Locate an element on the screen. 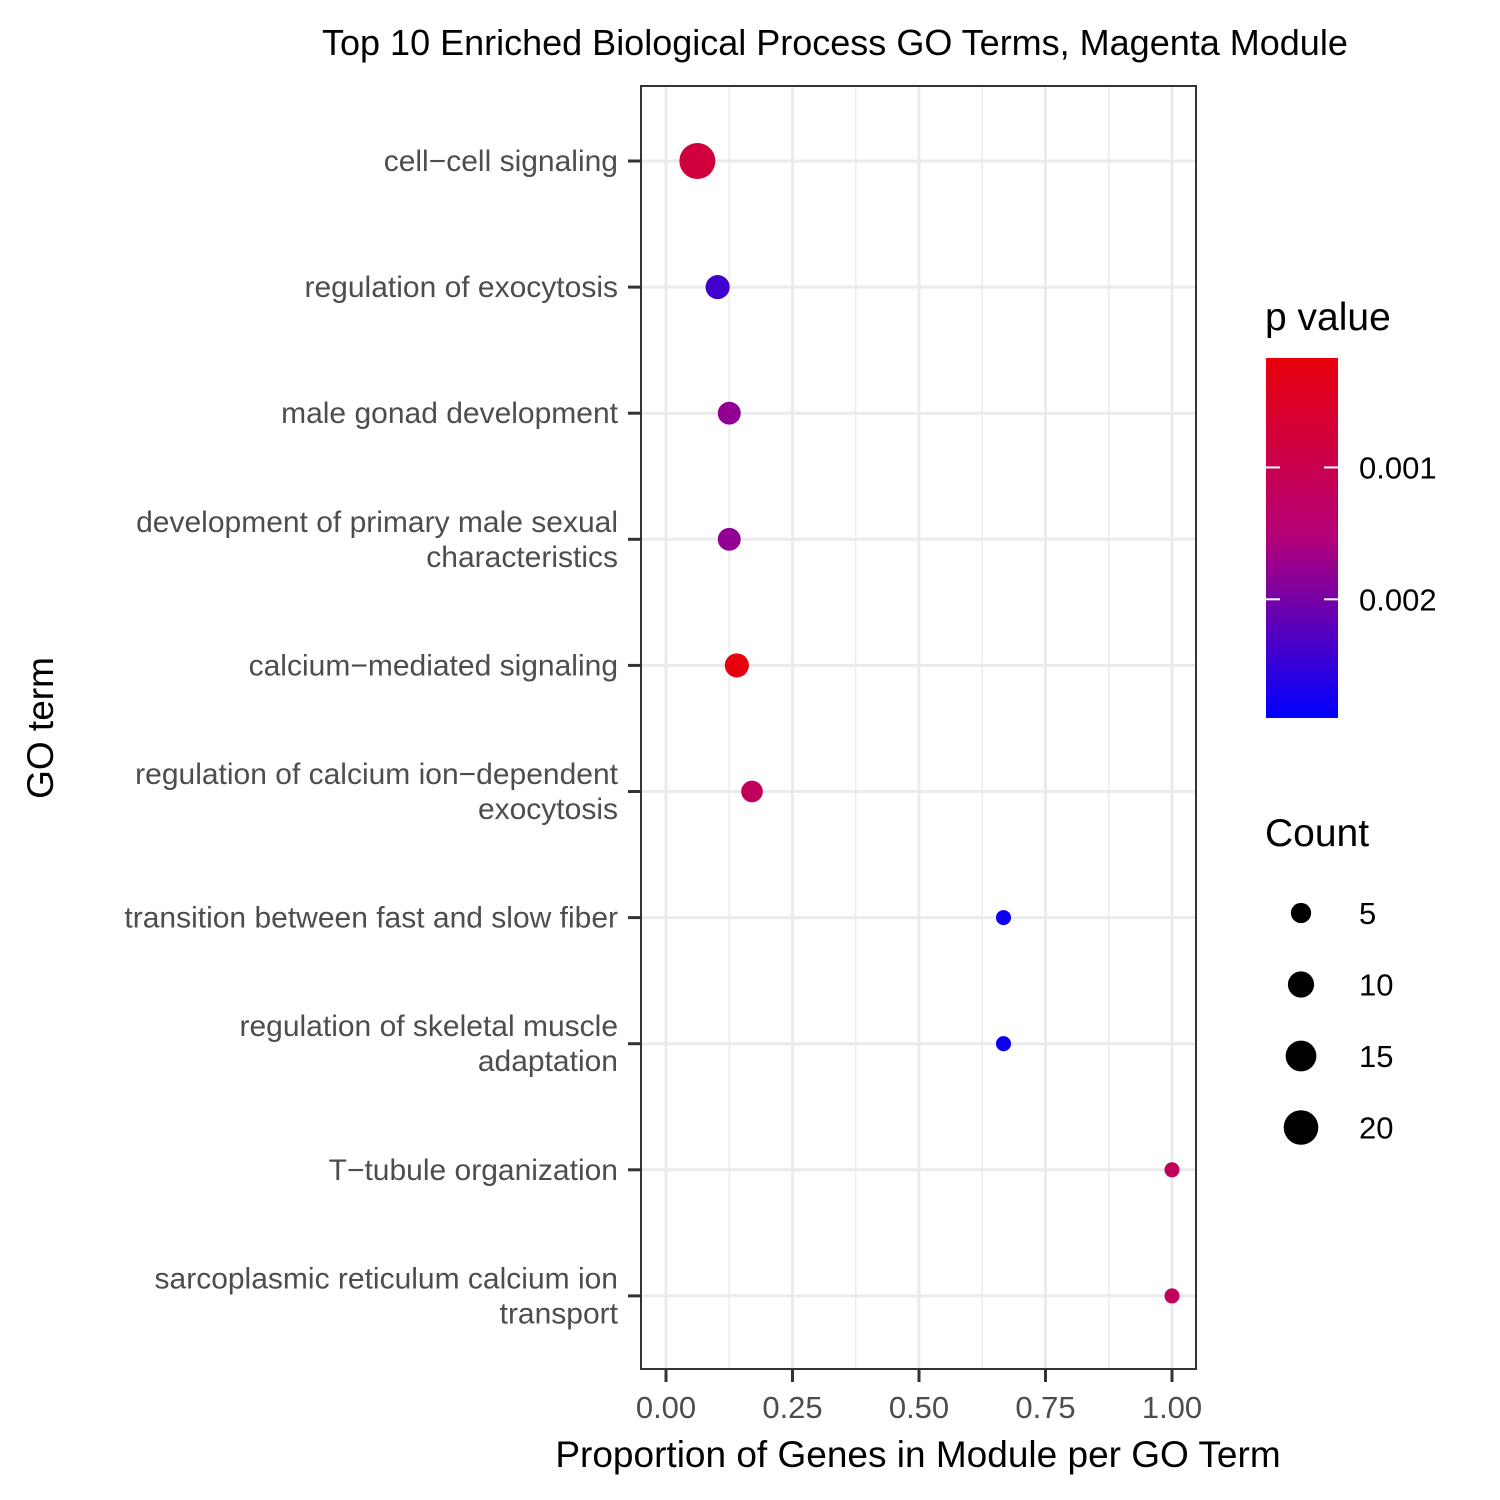  color-legend-label: 0.002 is located at coordinates (1398, 599).